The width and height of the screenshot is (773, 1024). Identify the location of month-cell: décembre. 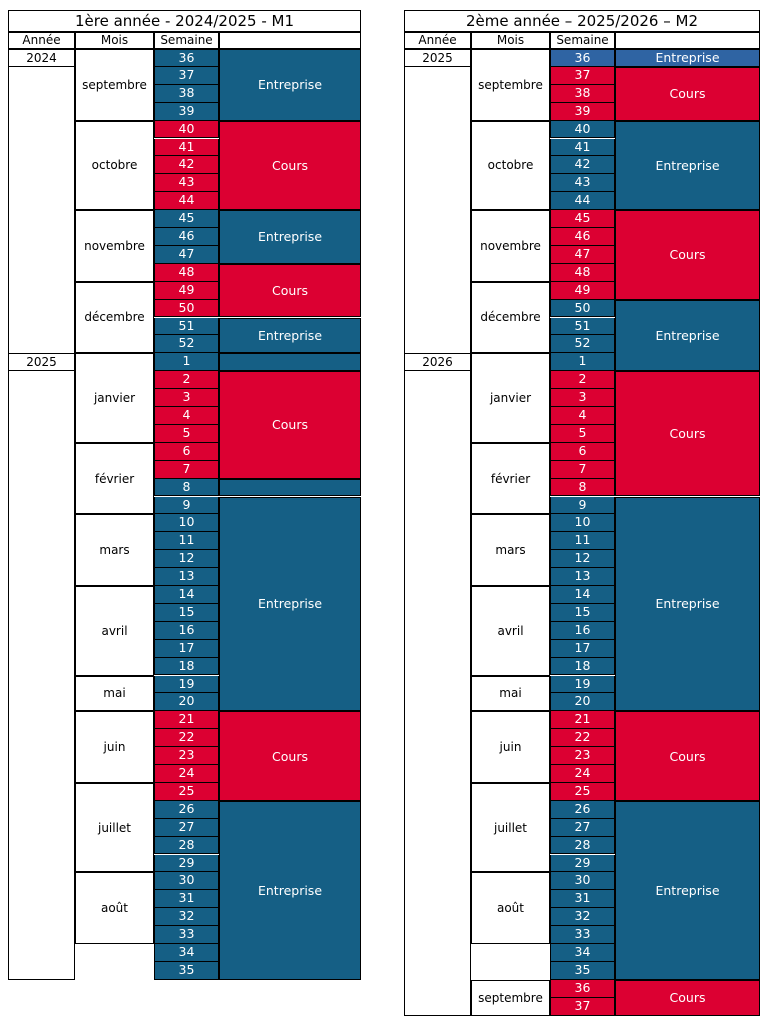
(510, 317).